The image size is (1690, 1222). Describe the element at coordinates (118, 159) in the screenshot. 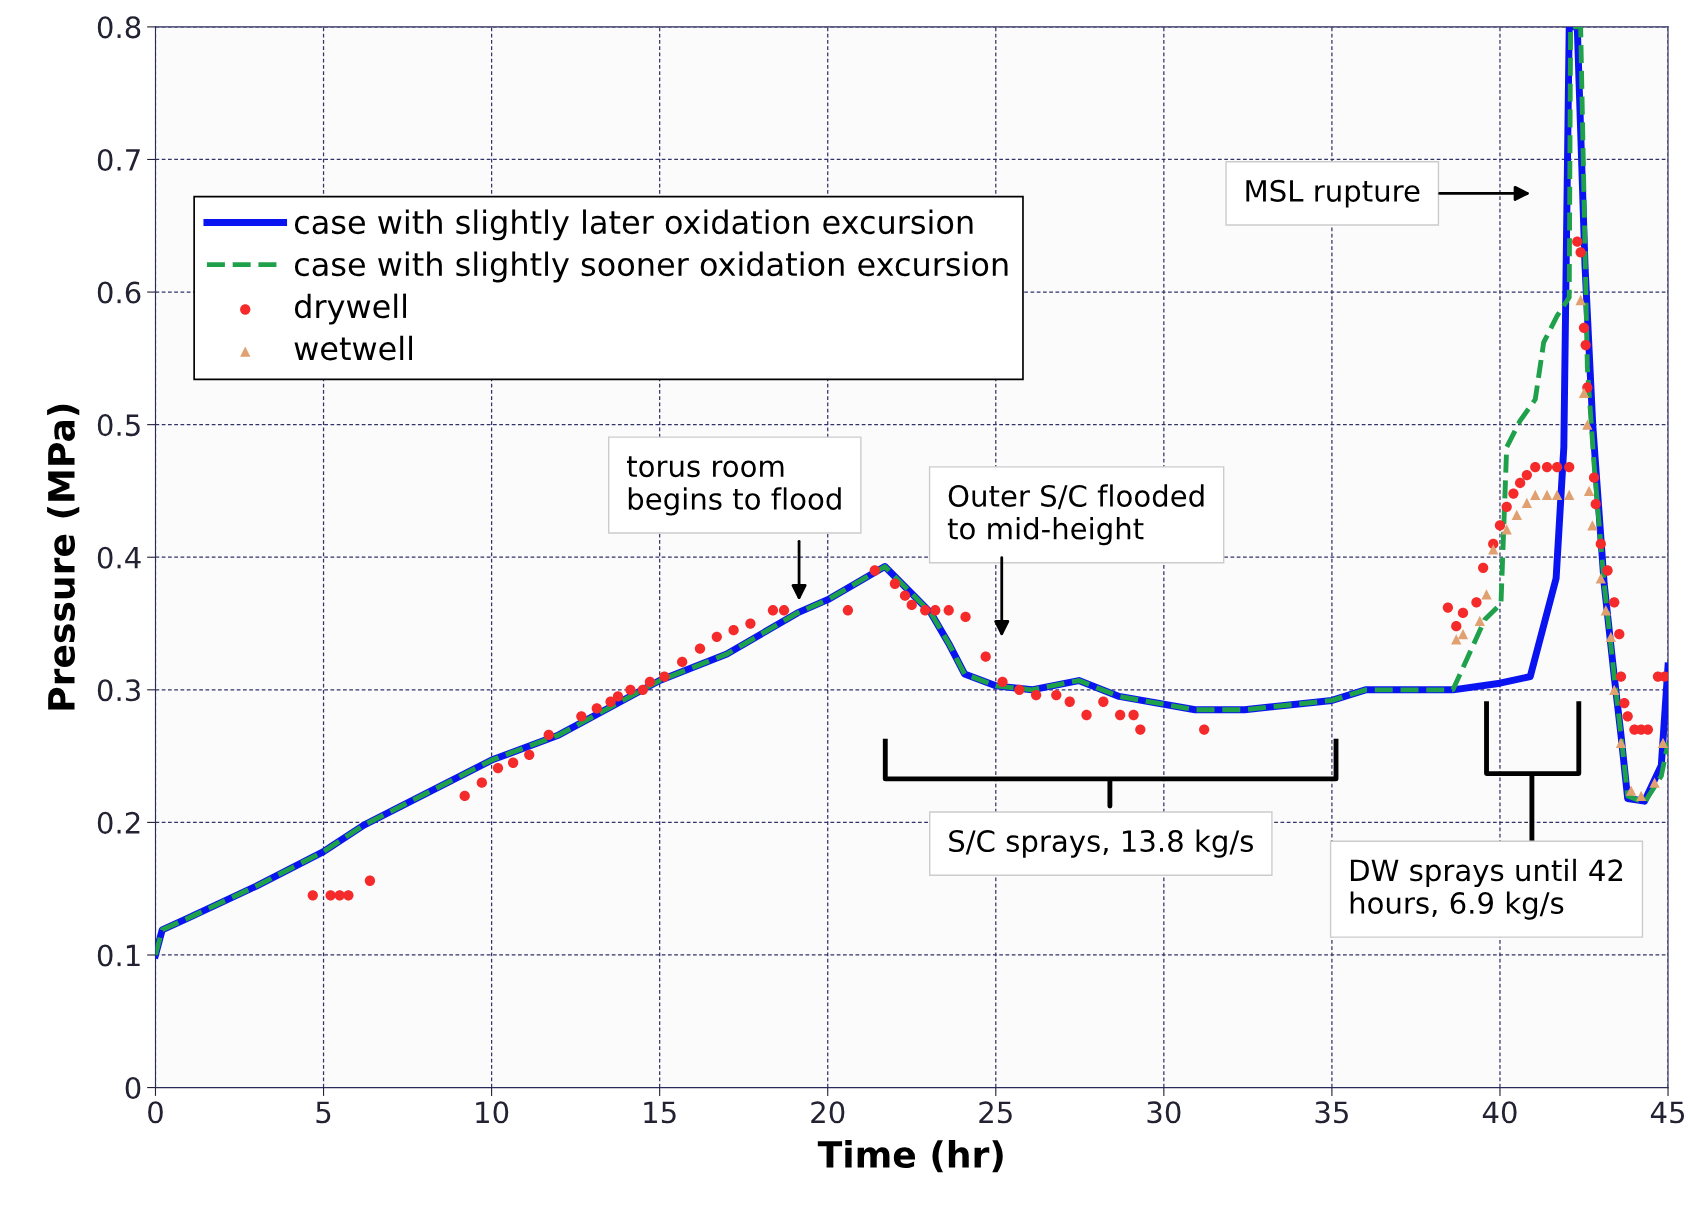

I see `y-tick-label: 0.7` at that location.